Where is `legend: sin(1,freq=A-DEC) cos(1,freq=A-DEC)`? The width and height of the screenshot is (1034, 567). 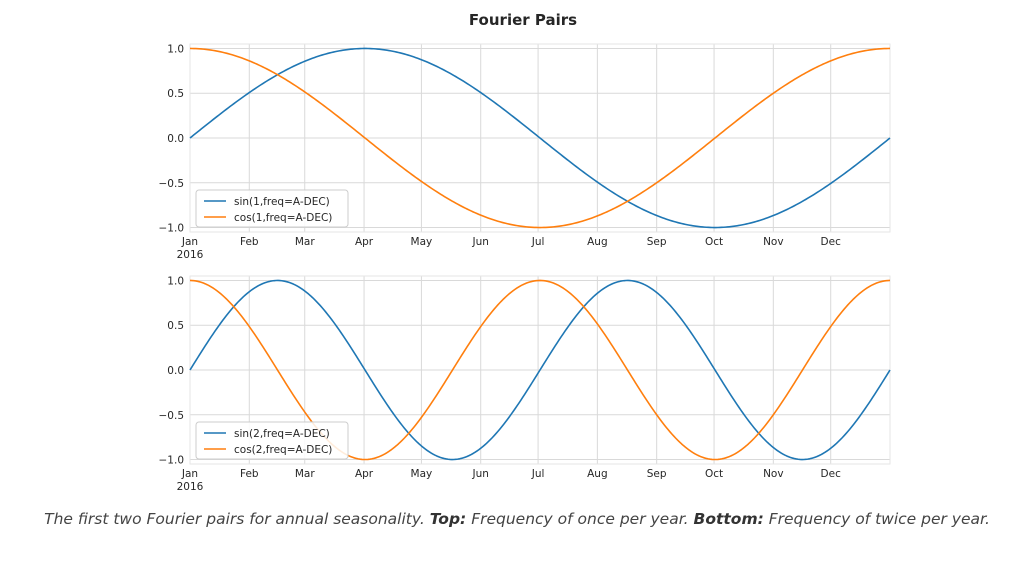 legend: sin(1,freq=A-DEC) cos(1,freq=A-DEC) is located at coordinates (272, 208).